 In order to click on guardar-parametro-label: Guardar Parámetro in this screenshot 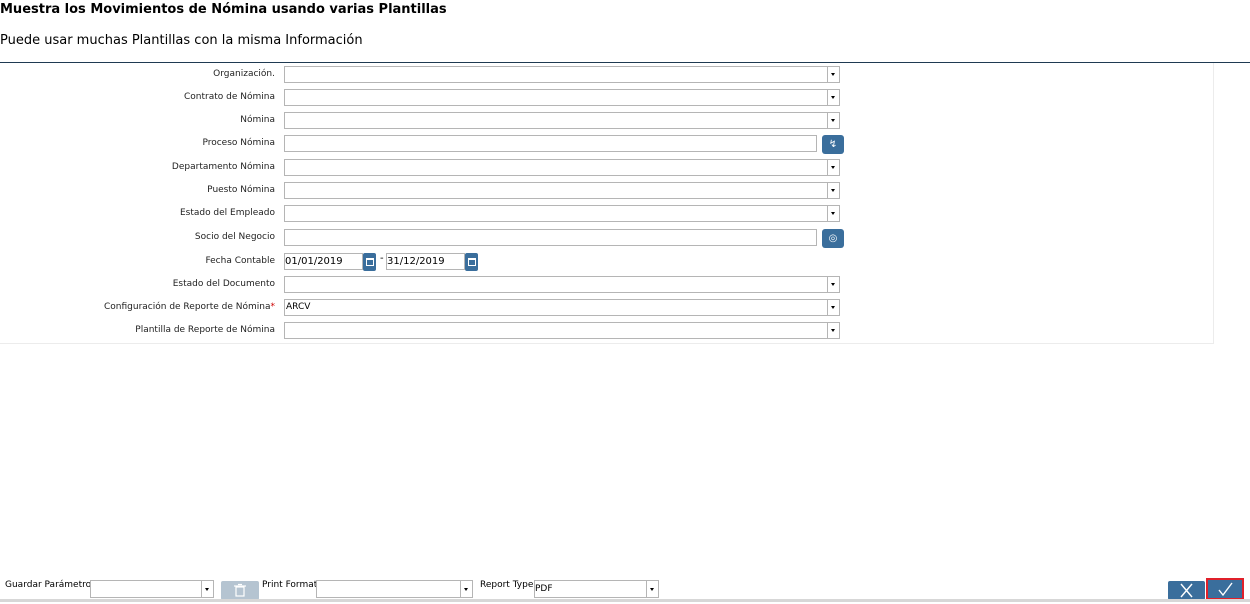, I will do `click(48, 585)`.